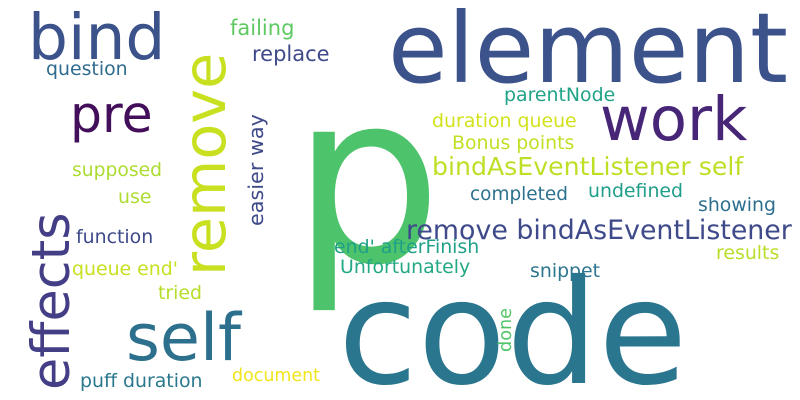 This screenshot has height=400, width=800. I want to click on word-queue-end: queue end', so click(125, 269).